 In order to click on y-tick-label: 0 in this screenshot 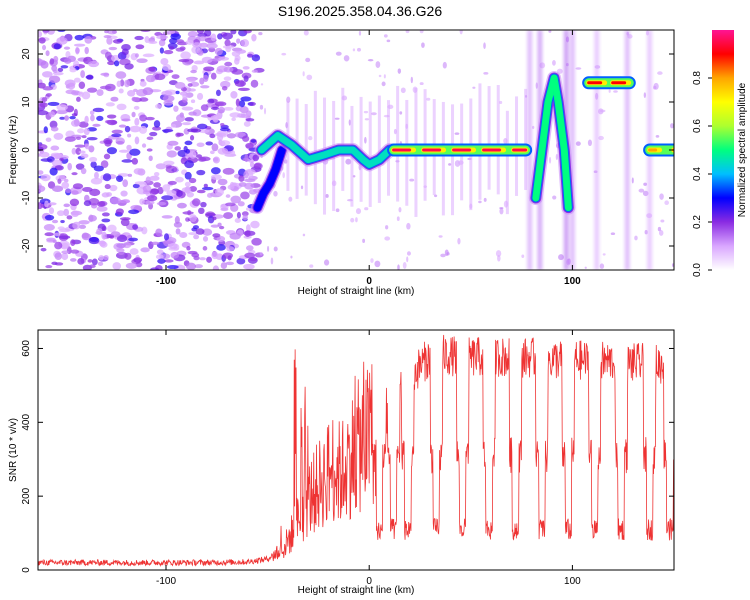, I will do `click(26, 570)`.